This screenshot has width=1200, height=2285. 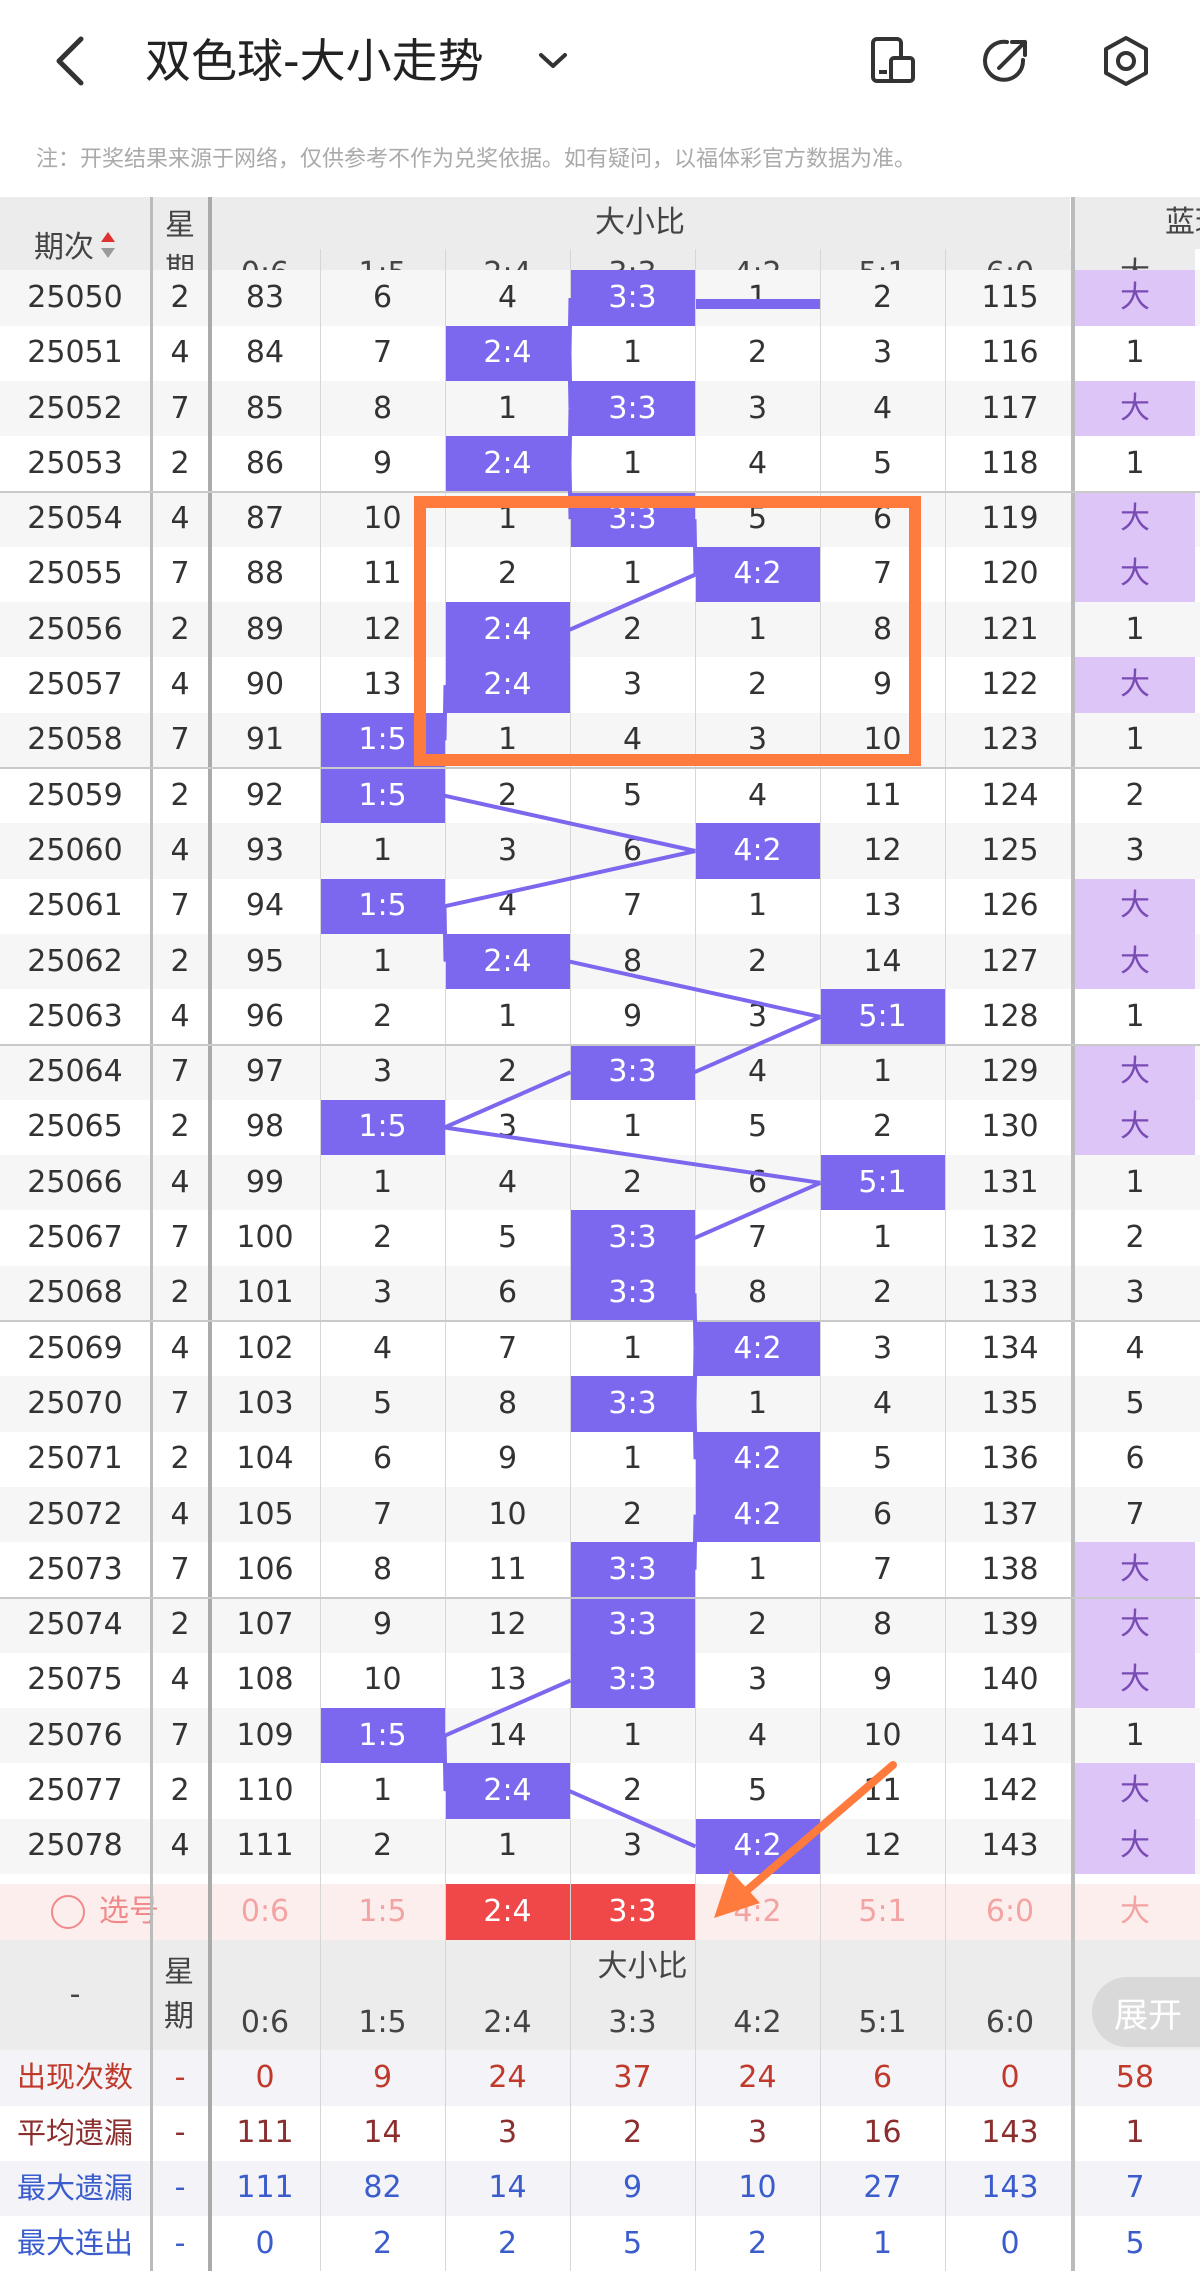 What do you see at coordinates (382, 1911) in the screenshot?
I see `pick-option: 1:5` at bounding box center [382, 1911].